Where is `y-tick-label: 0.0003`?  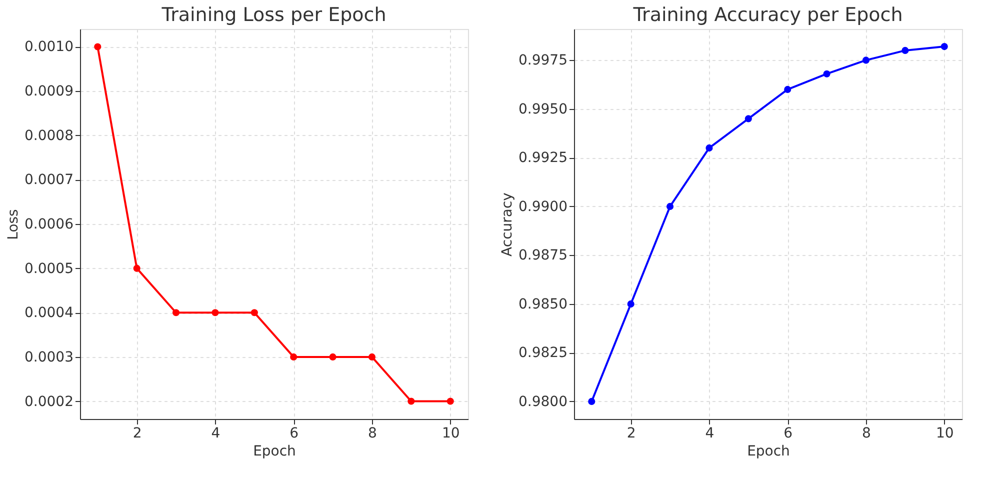
y-tick-label: 0.0003 is located at coordinates (49, 357).